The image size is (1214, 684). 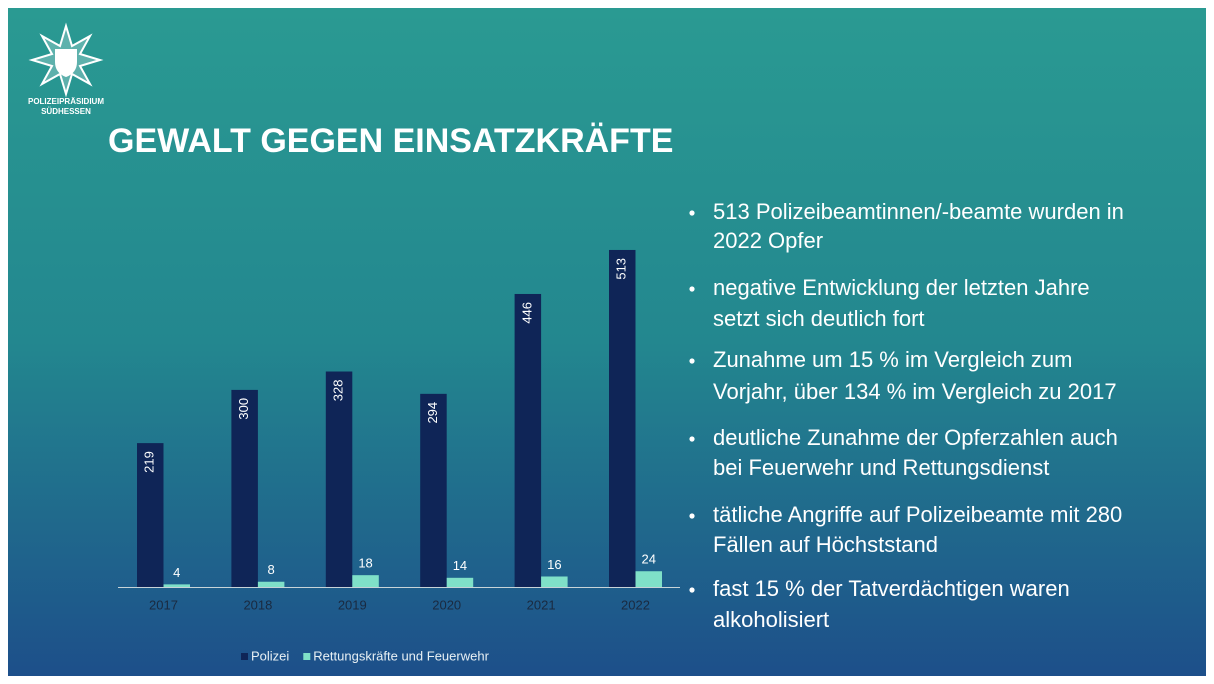 What do you see at coordinates (918, 211) in the screenshot?
I see `bullet-text: 513 Polizeibeamtinnen/-beamte wurden in` at bounding box center [918, 211].